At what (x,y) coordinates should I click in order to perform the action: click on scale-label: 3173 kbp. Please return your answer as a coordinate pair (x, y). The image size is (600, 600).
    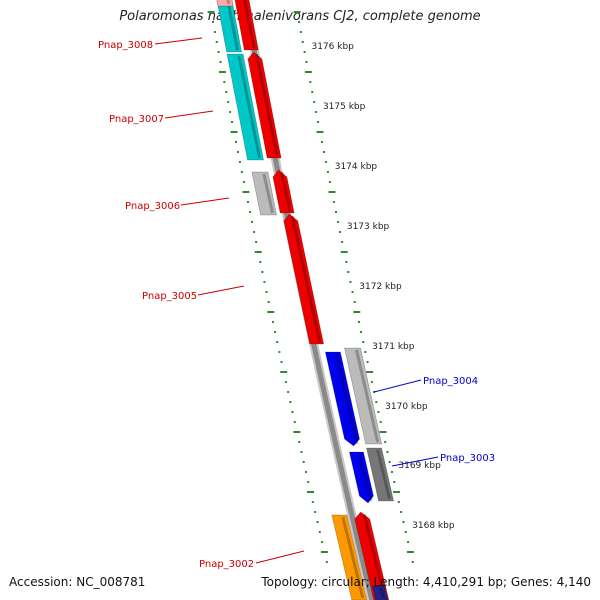
    Looking at the image, I should click on (368, 227).